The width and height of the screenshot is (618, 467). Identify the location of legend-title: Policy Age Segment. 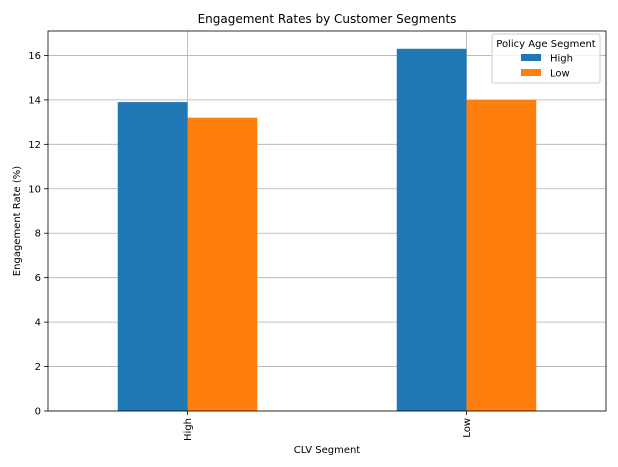
(546, 44).